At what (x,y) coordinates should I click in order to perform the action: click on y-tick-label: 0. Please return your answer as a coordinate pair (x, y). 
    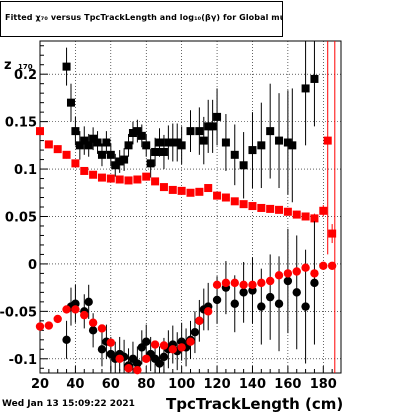
    Looking at the image, I should click on (32, 265).